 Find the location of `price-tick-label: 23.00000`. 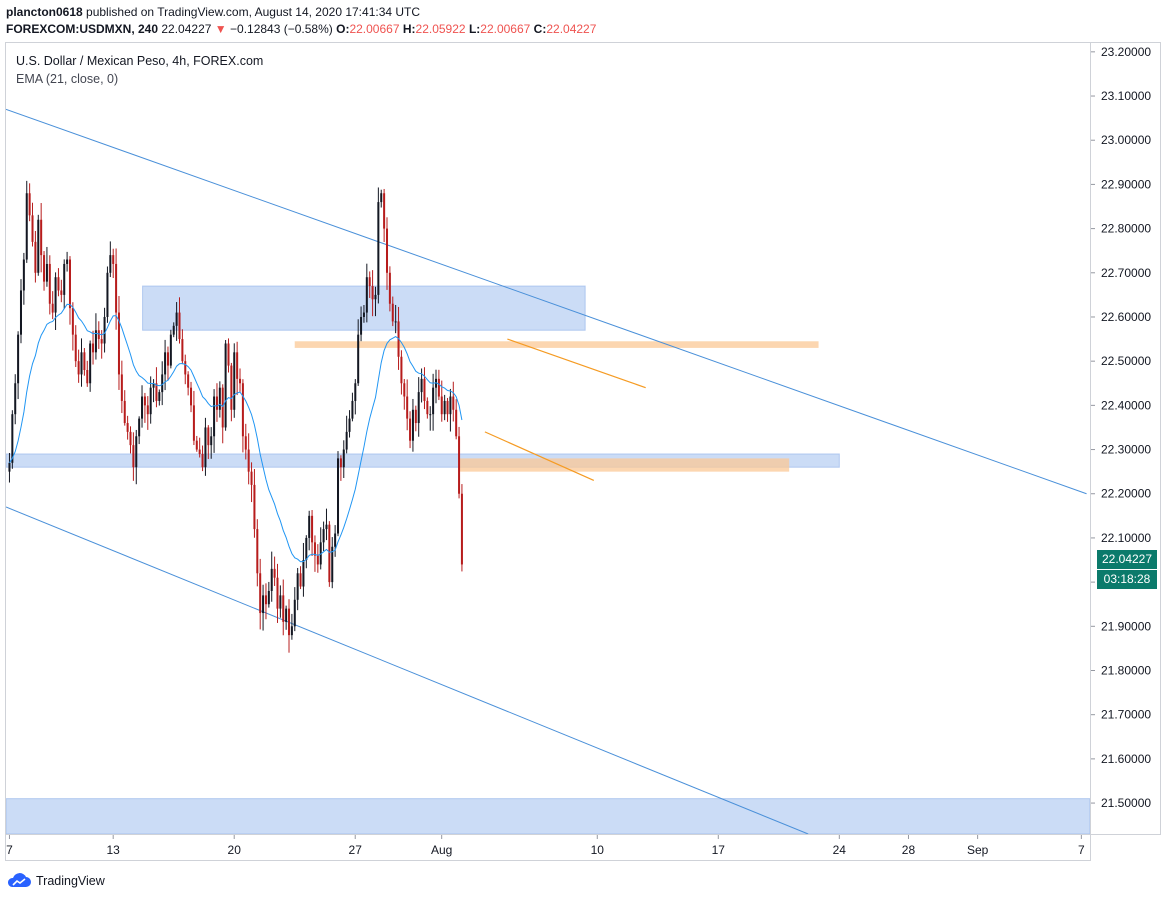

price-tick-label: 23.00000 is located at coordinates (1126, 140).